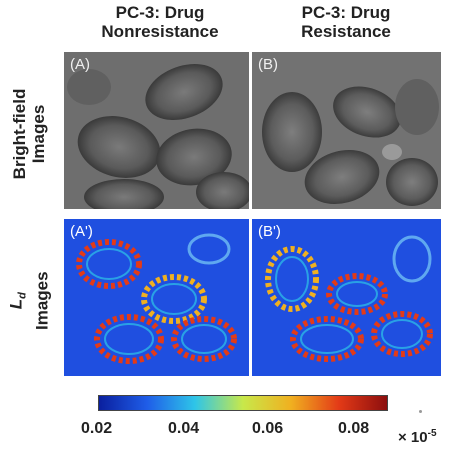  Describe the element at coordinates (17, 301) in the screenshot. I see `row-title-symbol: Ld` at that location.